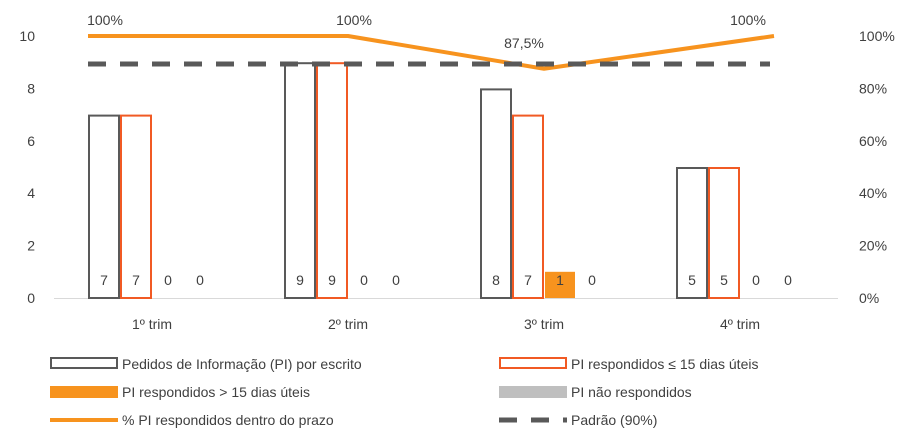 The width and height of the screenshot is (899, 429). I want to click on y-right-tick-label: 80%, so click(873, 88).